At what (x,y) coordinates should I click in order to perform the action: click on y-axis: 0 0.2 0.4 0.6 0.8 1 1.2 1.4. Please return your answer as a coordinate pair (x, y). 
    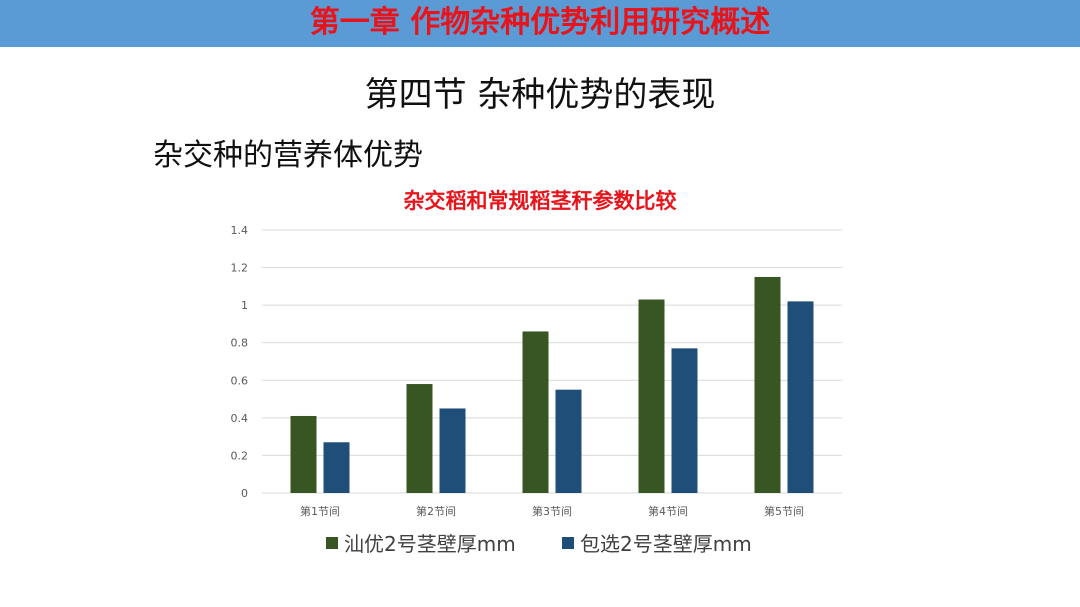
    Looking at the image, I should click on (240, 362).